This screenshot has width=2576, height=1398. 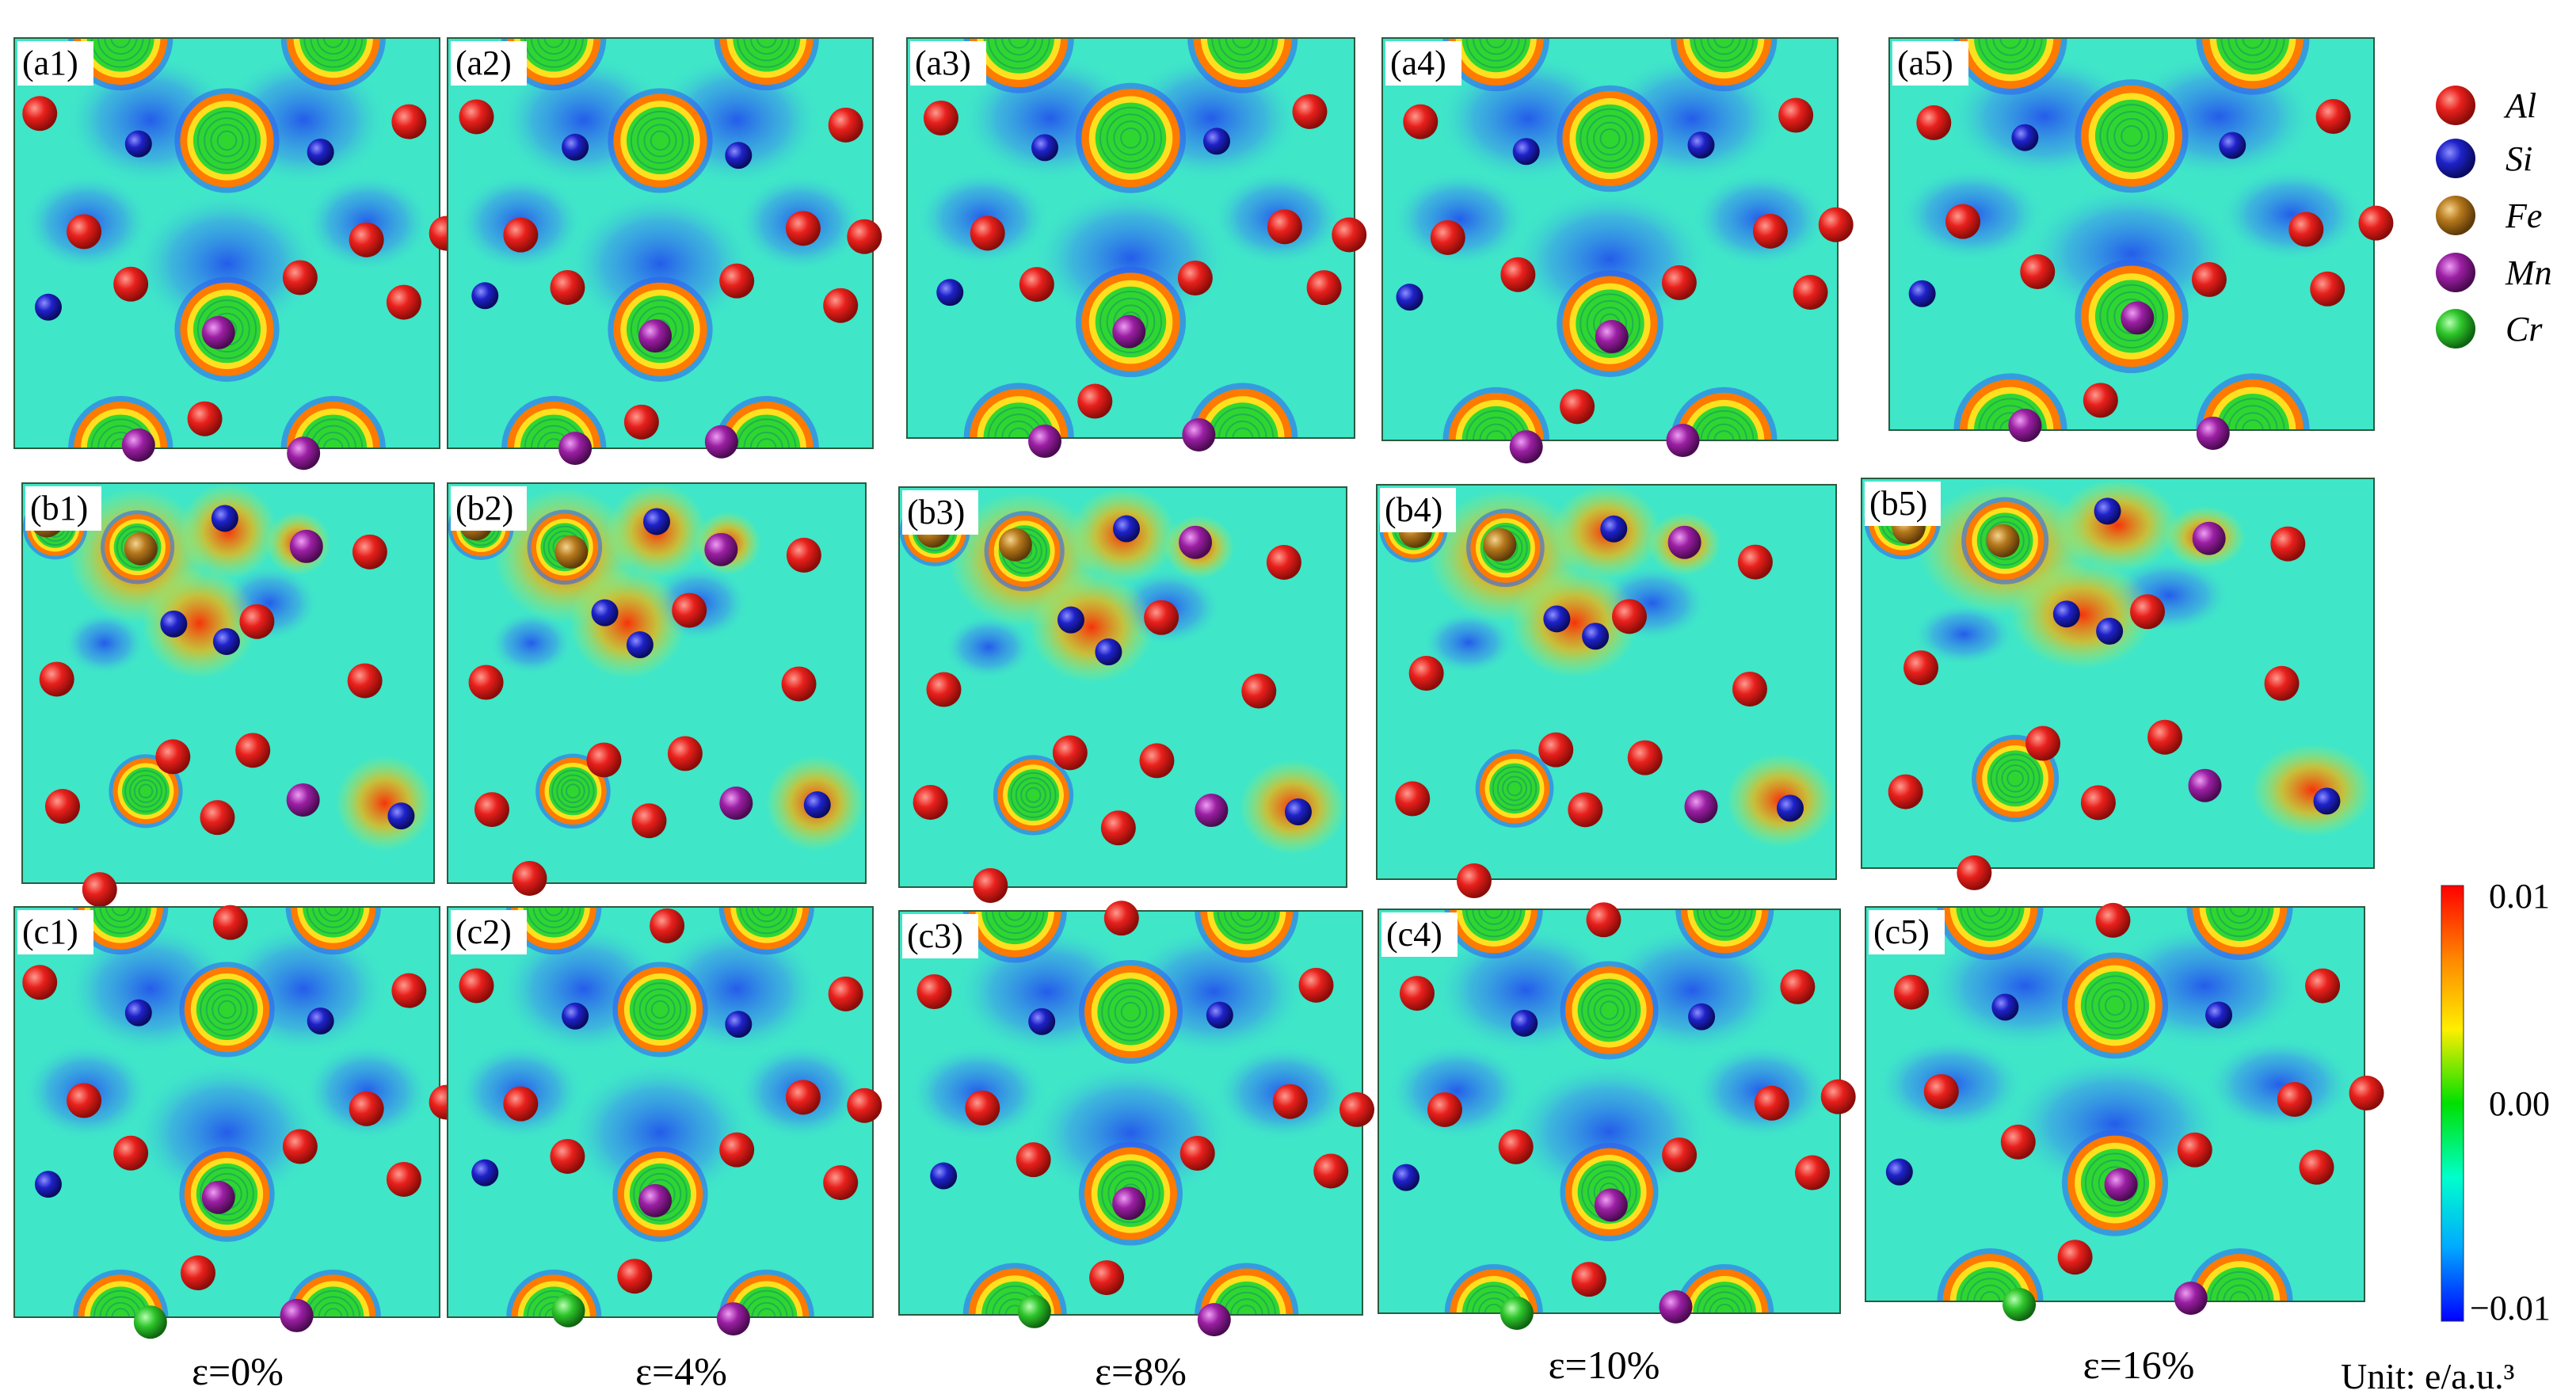 What do you see at coordinates (2524, 329) in the screenshot?
I see `legend-label-cr: Cr` at bounding box center [2524, 329].